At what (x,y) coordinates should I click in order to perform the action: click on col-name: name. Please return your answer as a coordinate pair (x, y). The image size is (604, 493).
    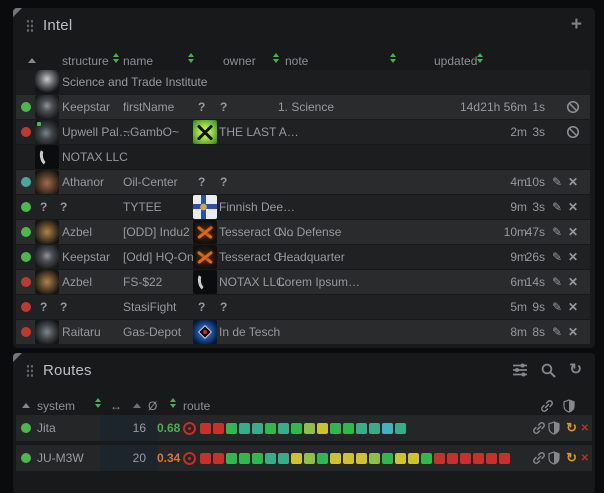
    Looking at the image, I should click on (138, 61).